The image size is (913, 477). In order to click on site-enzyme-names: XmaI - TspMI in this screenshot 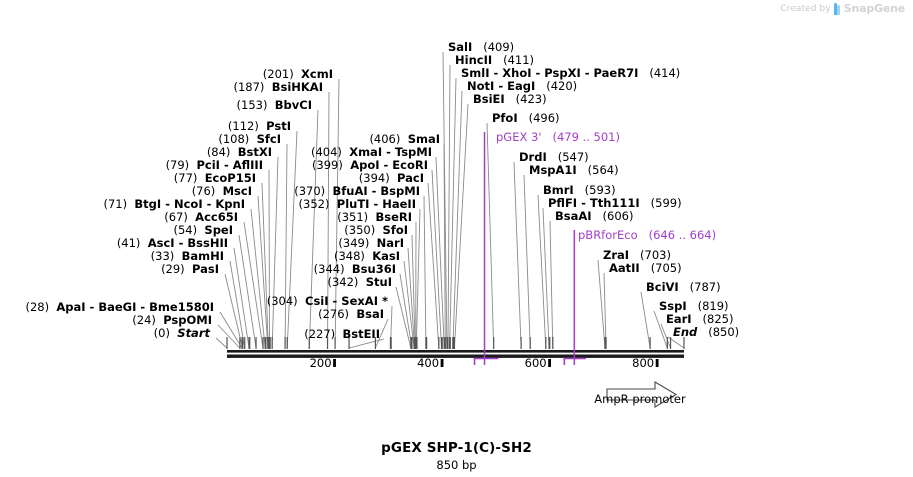, I will do `click(390, 152)`.